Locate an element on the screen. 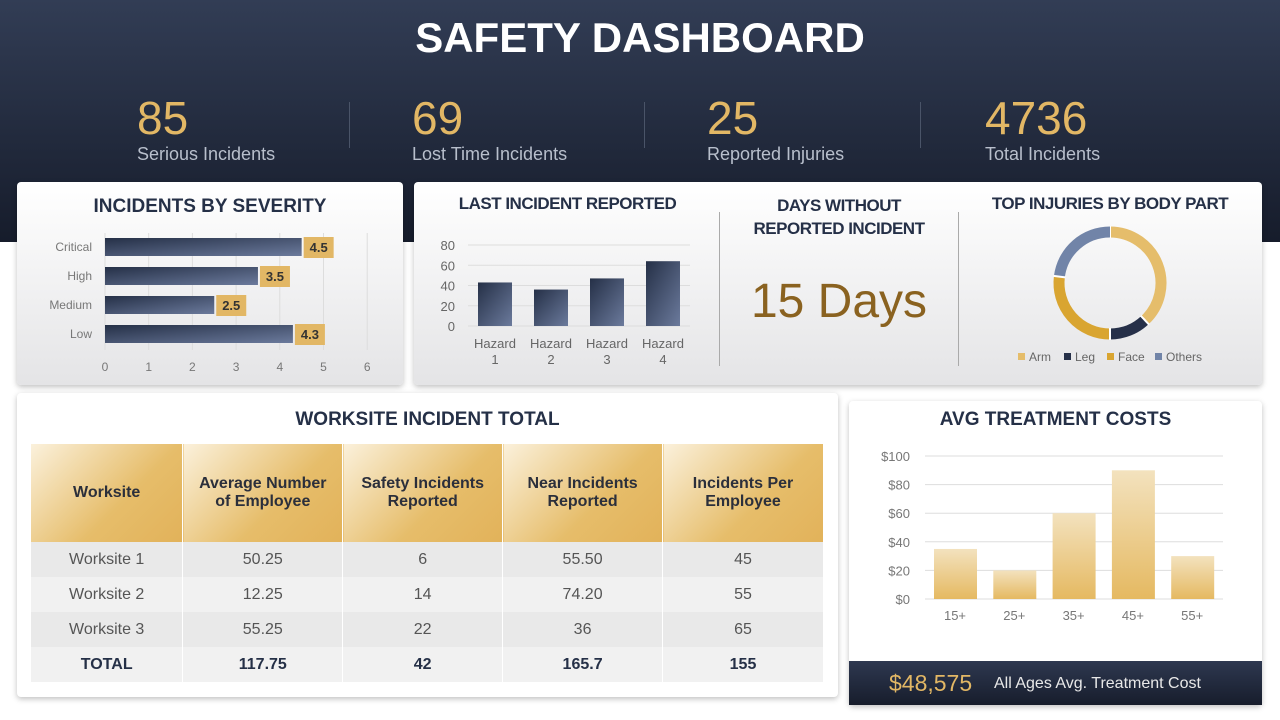 This screenshot has width=1280, height=720. data-label: 2.5 is located at coordinates (231, 305).